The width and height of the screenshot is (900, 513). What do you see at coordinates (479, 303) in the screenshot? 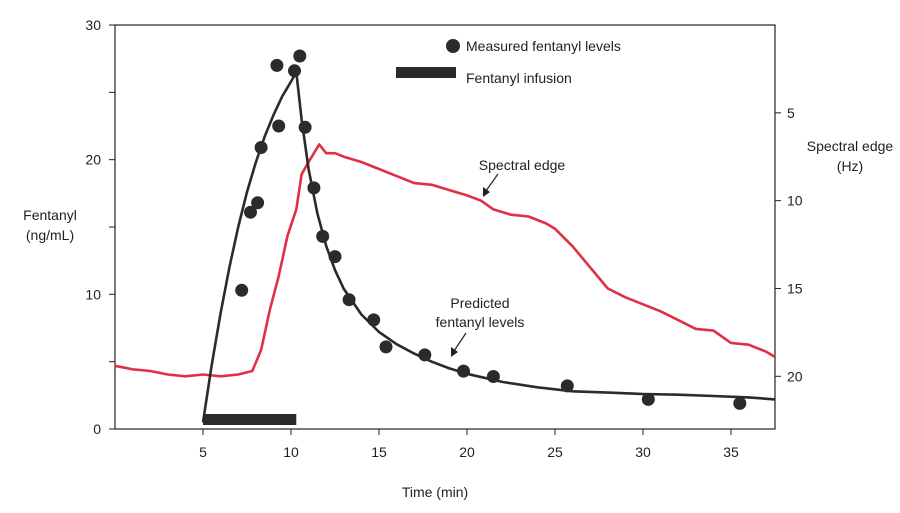
I see `annotation-predicted-line-1: Predicted` at bounding box center [479, 303].